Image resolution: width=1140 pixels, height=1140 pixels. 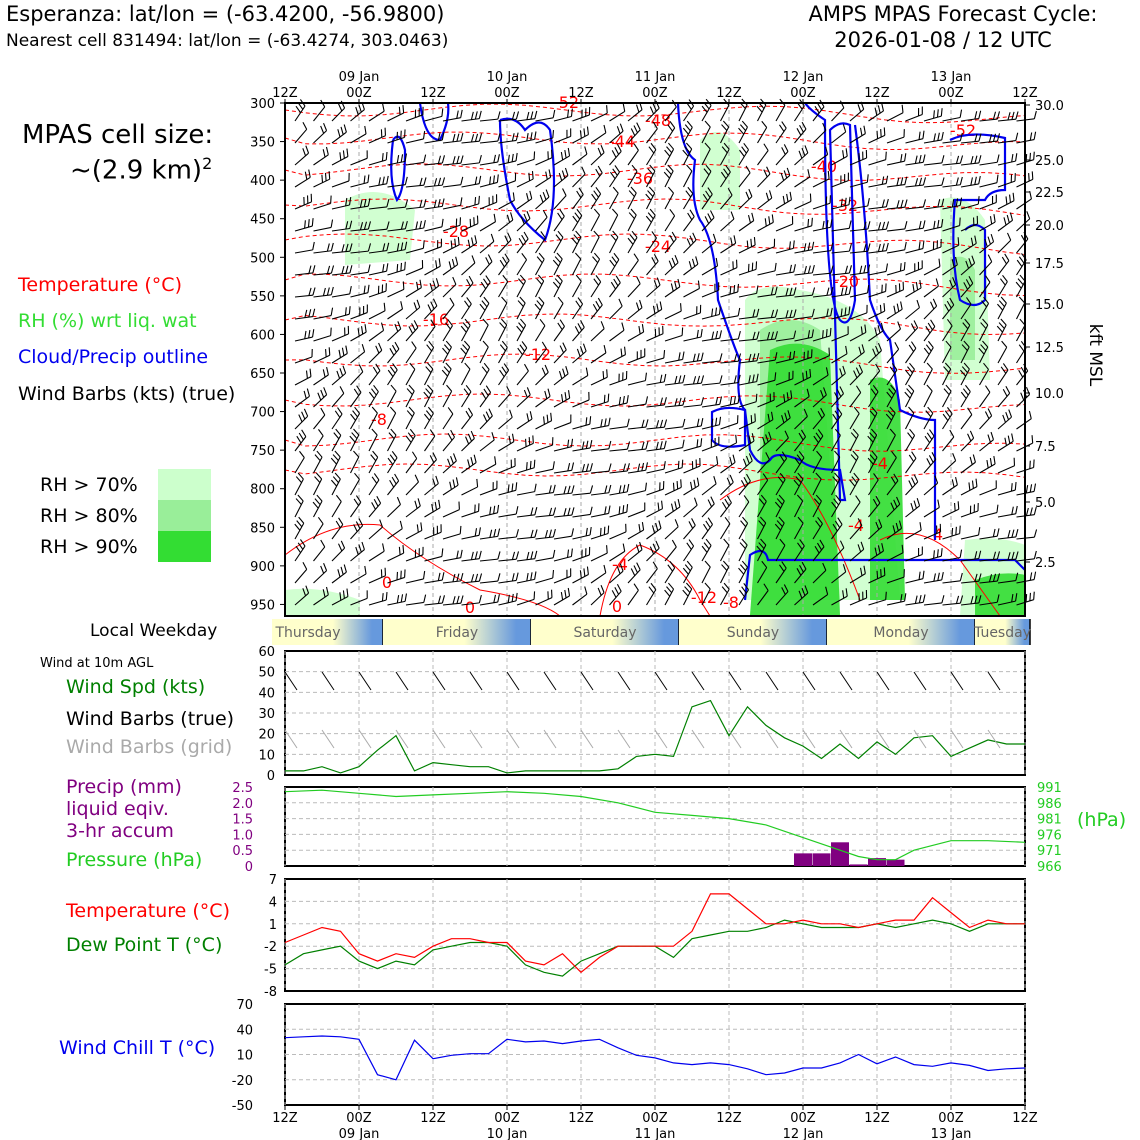 I want to click on cycle-date: 2026-01-08 / 12 UTC, so click(x=943, y=40).